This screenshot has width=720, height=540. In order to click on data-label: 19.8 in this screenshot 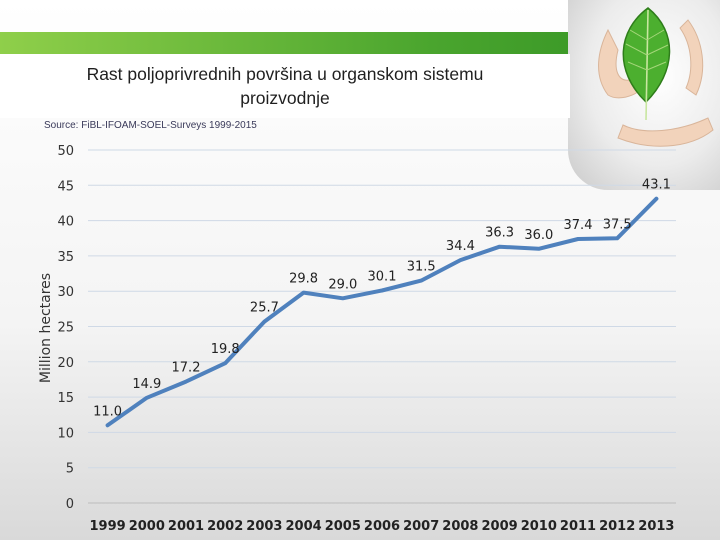, I will do `click(225, 349)`.